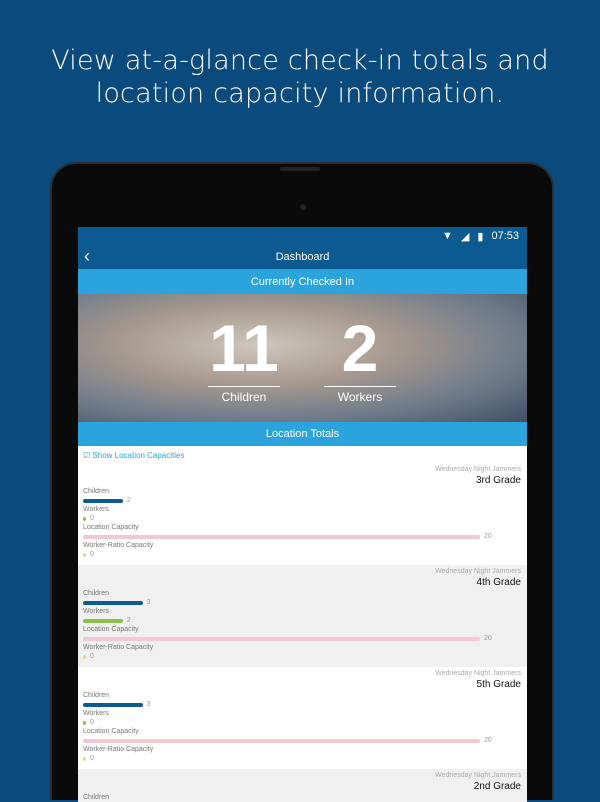  Describe the element at coordinates (498, 684) in the screenshot. I see `location-name: 5th Grade` at that location.